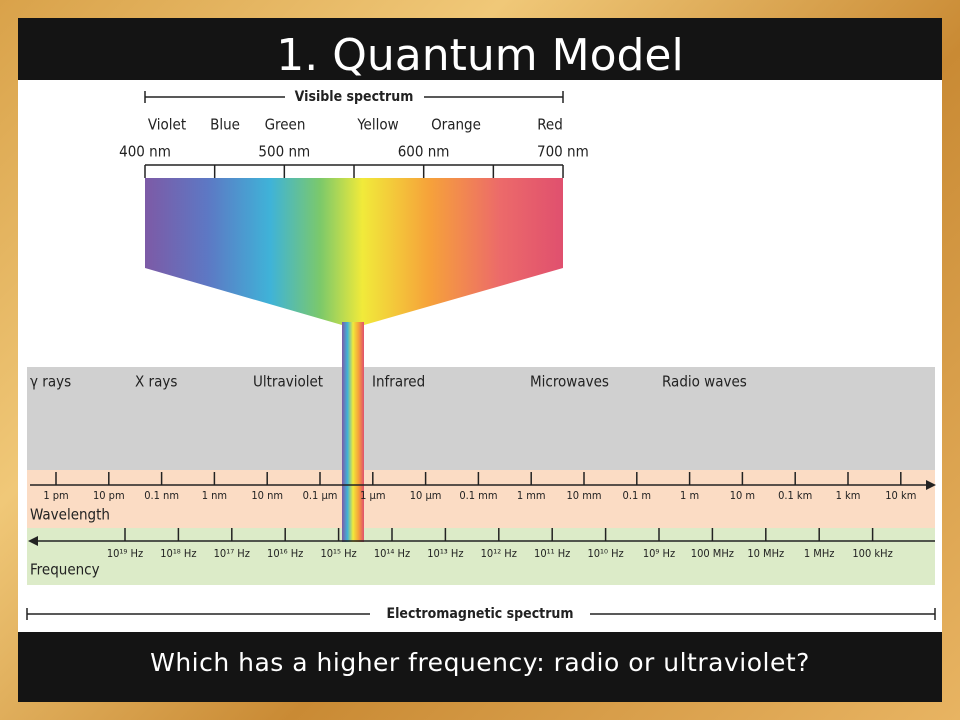  Describe the element at coordinates (267, 495) in the screenshot. I see `wavelength-tick-label: 10 nm` at that location.